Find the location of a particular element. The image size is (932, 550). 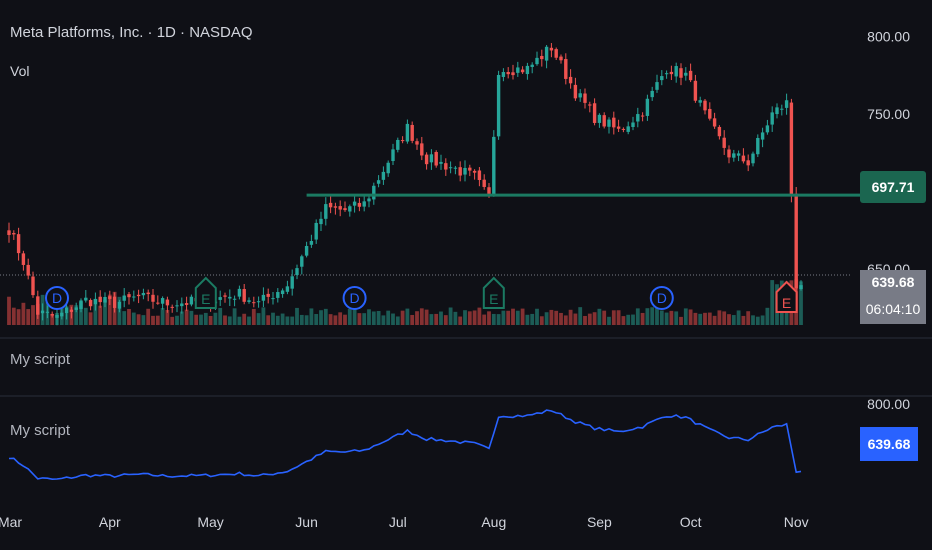

volume-bars is located at coordinates (405, 302).